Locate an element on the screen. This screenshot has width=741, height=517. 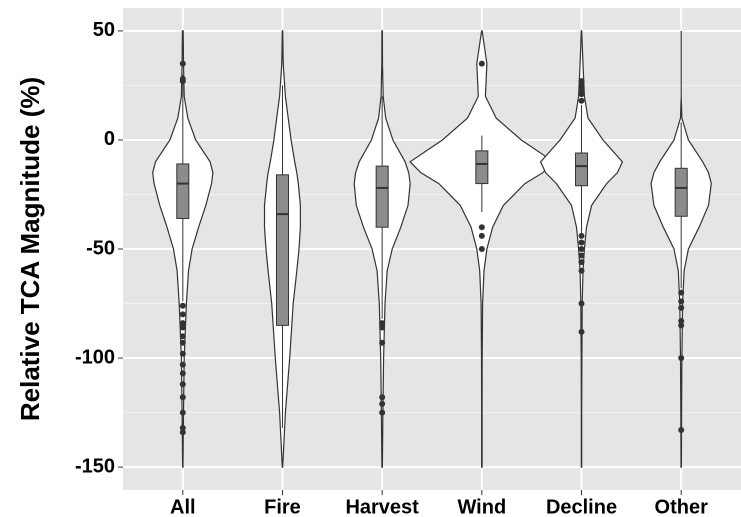
x-tick-label: All is located at coordinates (183, 506).